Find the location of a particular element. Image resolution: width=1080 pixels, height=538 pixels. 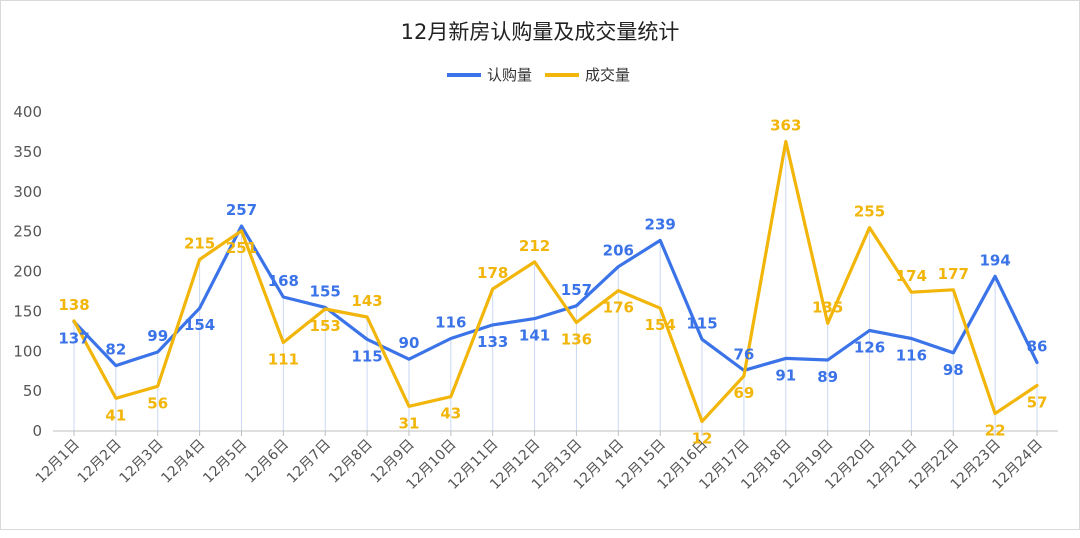

data-label-transaction: 43 is located at coordinates (450, 414).